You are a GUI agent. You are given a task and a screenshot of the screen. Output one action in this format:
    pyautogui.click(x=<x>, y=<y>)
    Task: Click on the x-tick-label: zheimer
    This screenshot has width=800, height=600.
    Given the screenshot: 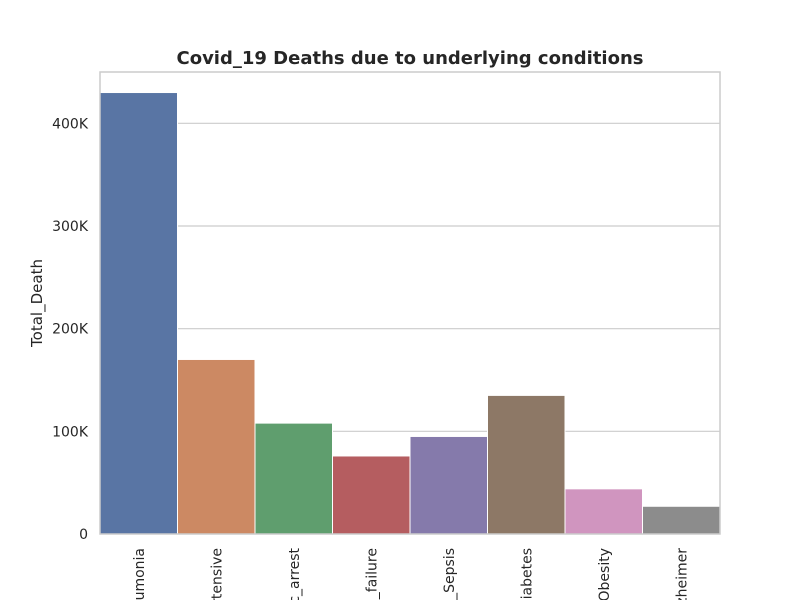 What is the action you would take?
    pyautogui.click(x=682, y=574)
    